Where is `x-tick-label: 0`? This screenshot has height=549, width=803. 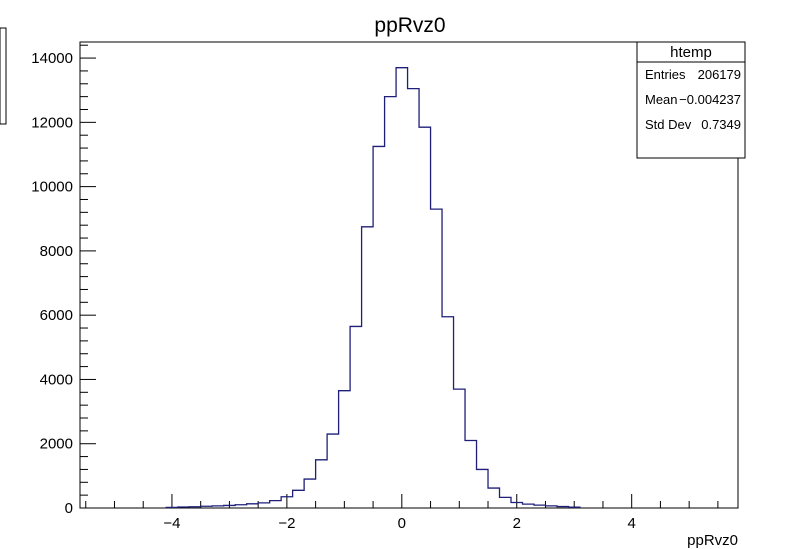 x-tick-label: 0 is located at coordinates (402, 523).